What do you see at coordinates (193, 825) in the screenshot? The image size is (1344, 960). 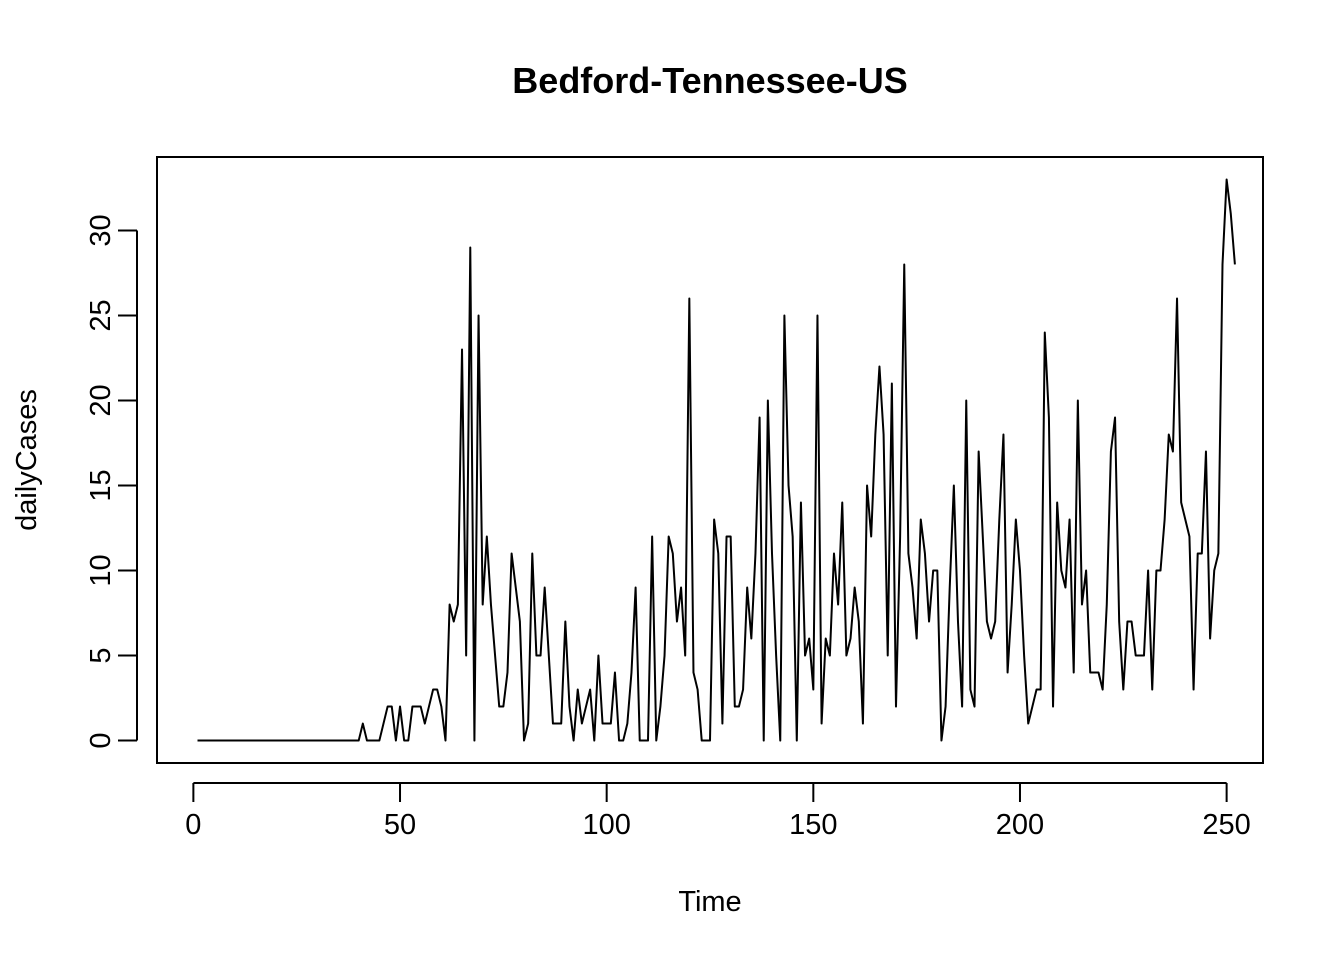 I see `x-tick-label: 0` at bounding box center [193, 825].